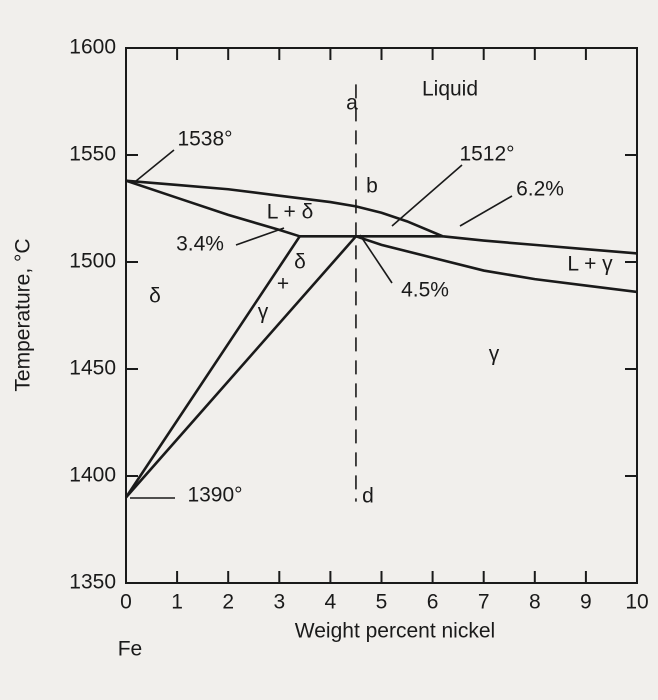  Describe the element at coordinates (368, 496) in the screenshot. I see `annotation: d` at that location.